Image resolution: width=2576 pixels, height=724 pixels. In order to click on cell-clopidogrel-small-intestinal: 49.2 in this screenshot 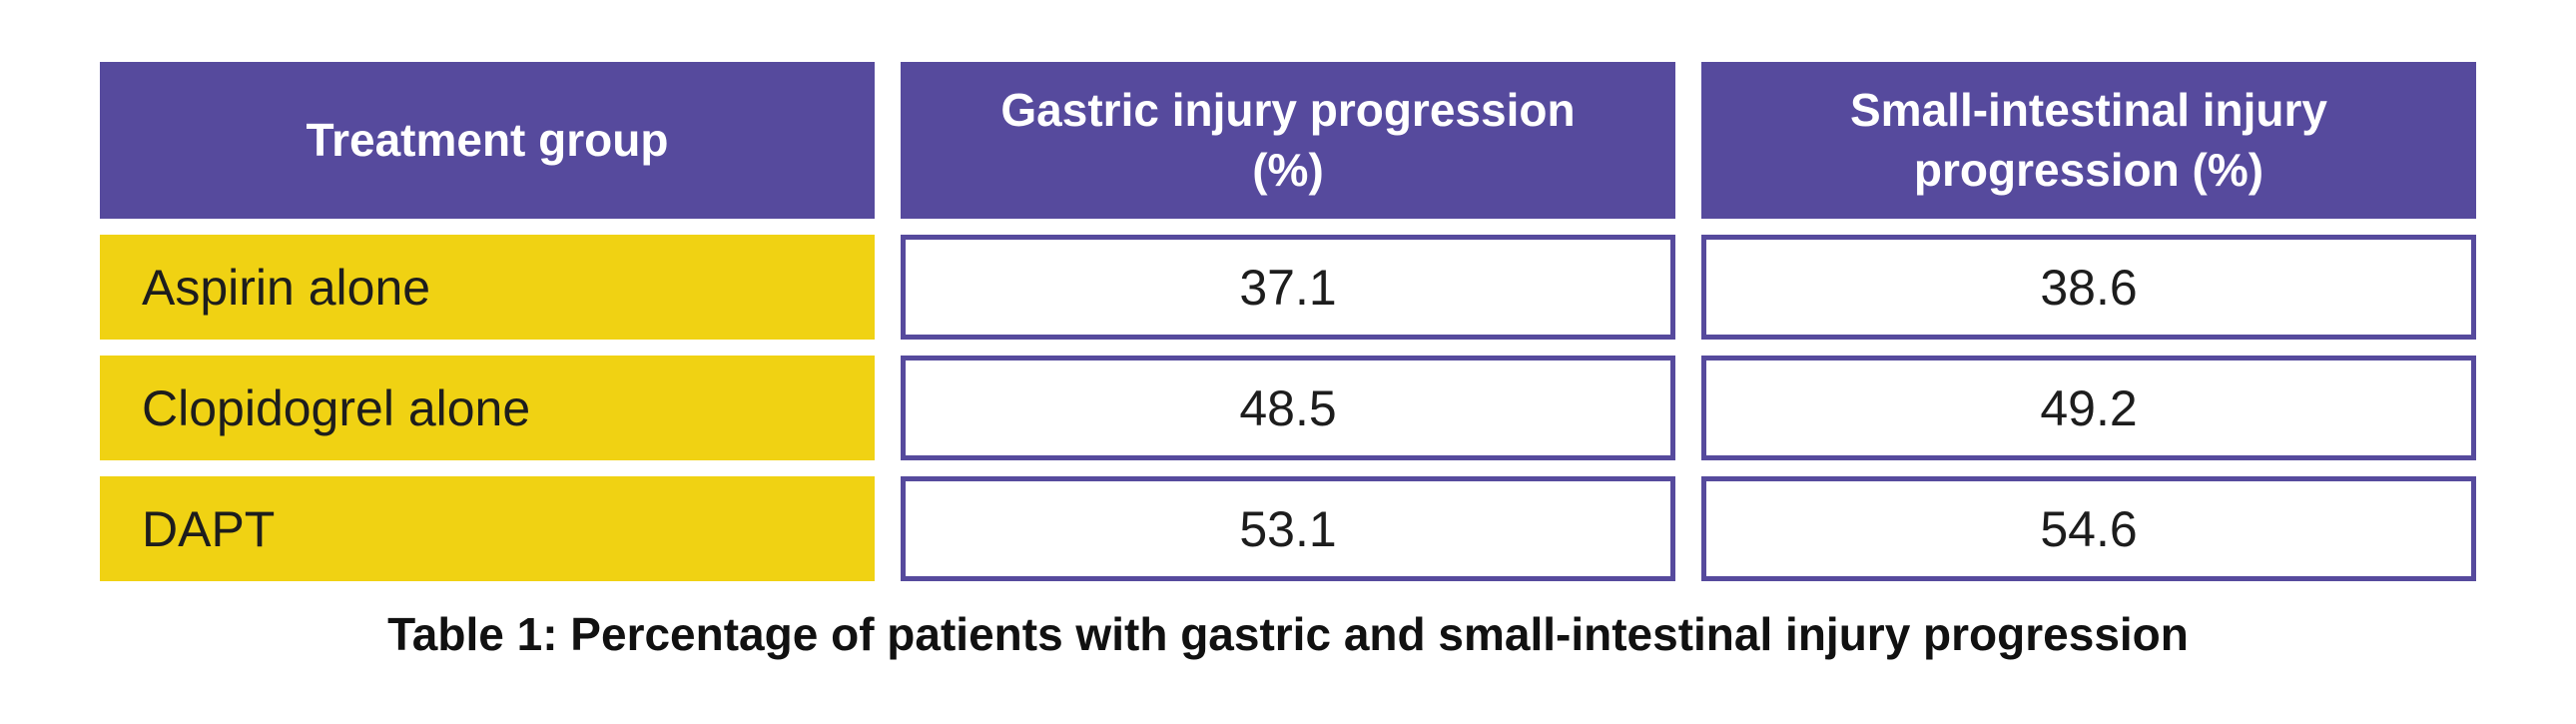, I will do `click(2088, 408)`.